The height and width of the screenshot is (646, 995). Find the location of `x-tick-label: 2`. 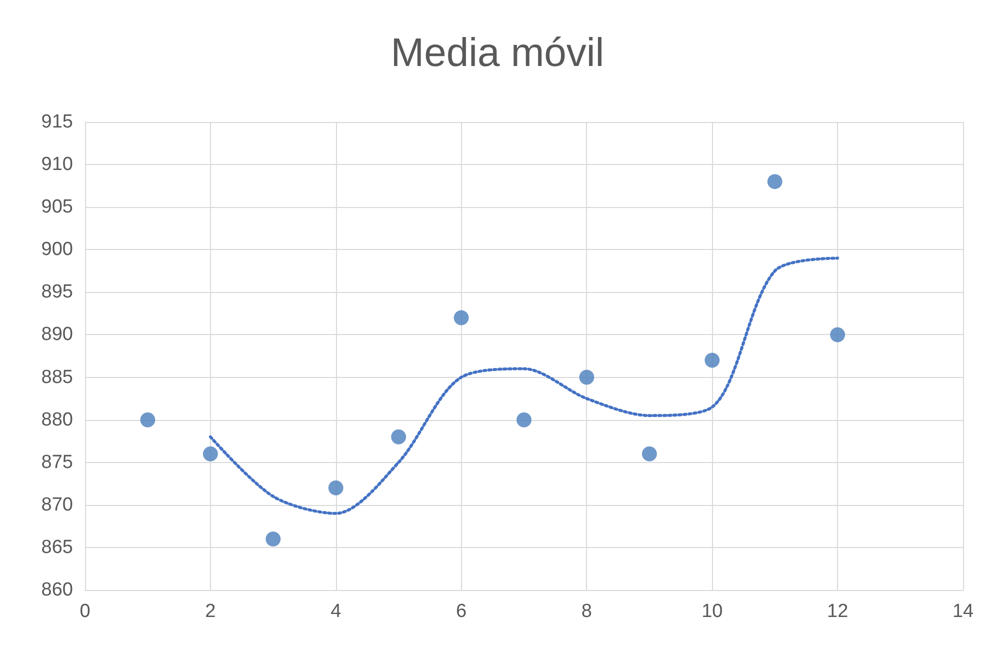

x-tick-label: 2 is located at coordinates (210, 611).